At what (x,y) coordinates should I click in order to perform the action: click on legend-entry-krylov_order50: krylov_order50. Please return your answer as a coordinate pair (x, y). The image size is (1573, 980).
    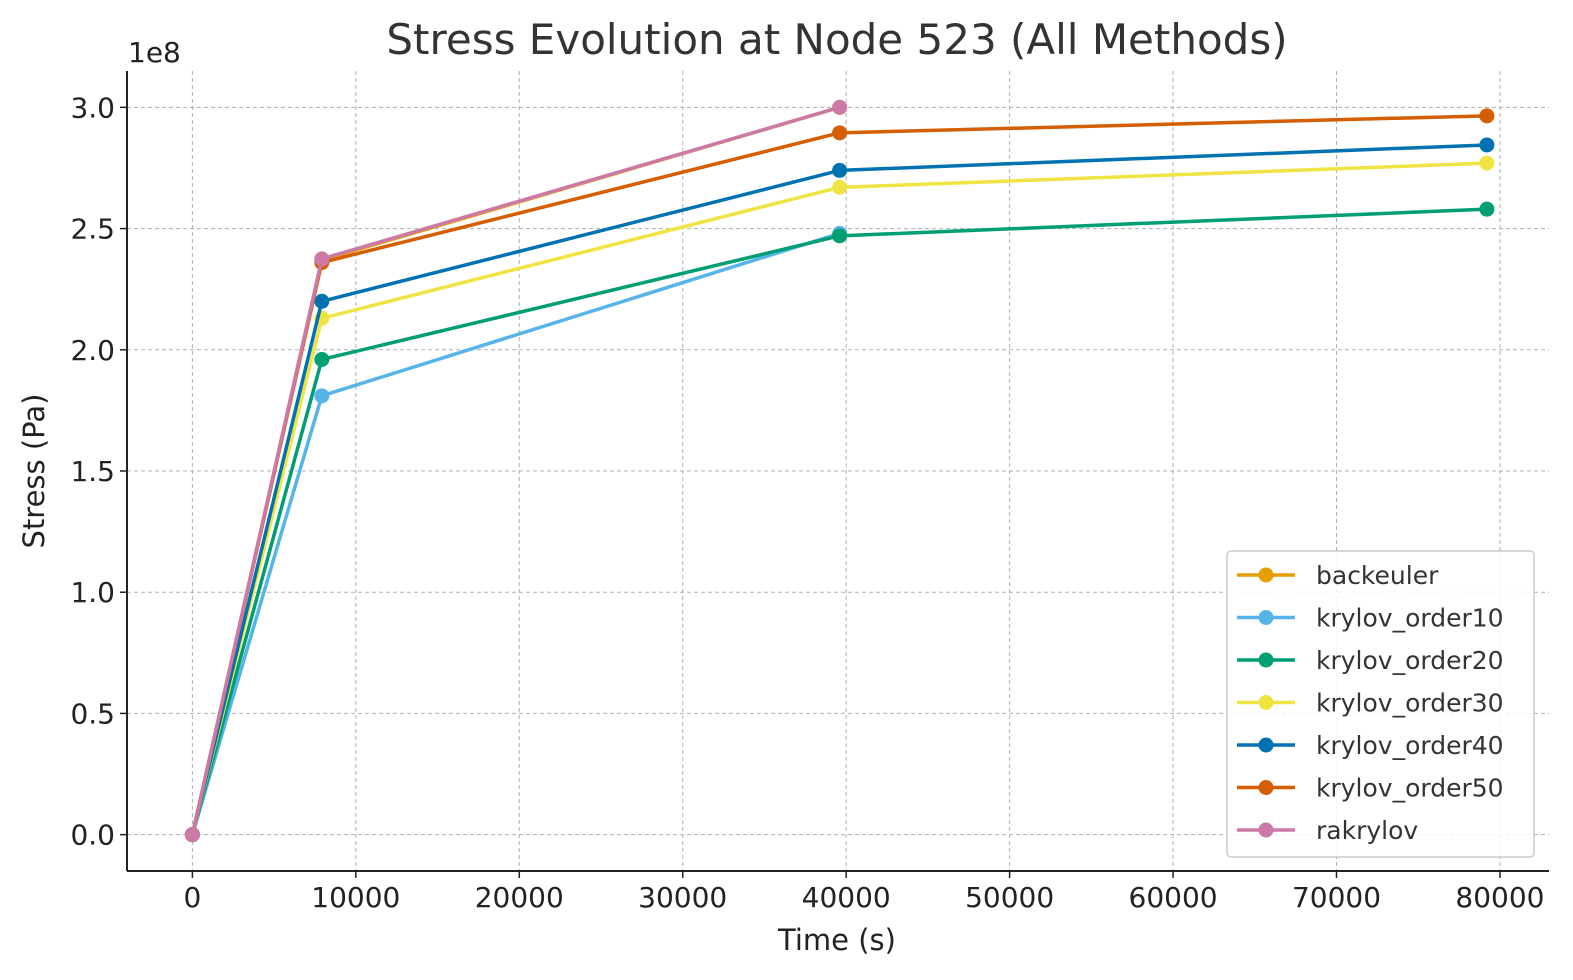
    Looking at the image, I should click on (1370, 788).